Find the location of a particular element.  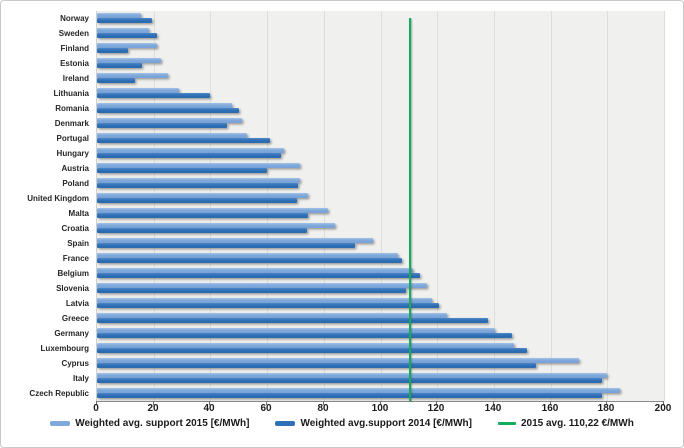

category-label: France is located at coordinates (75, 258).